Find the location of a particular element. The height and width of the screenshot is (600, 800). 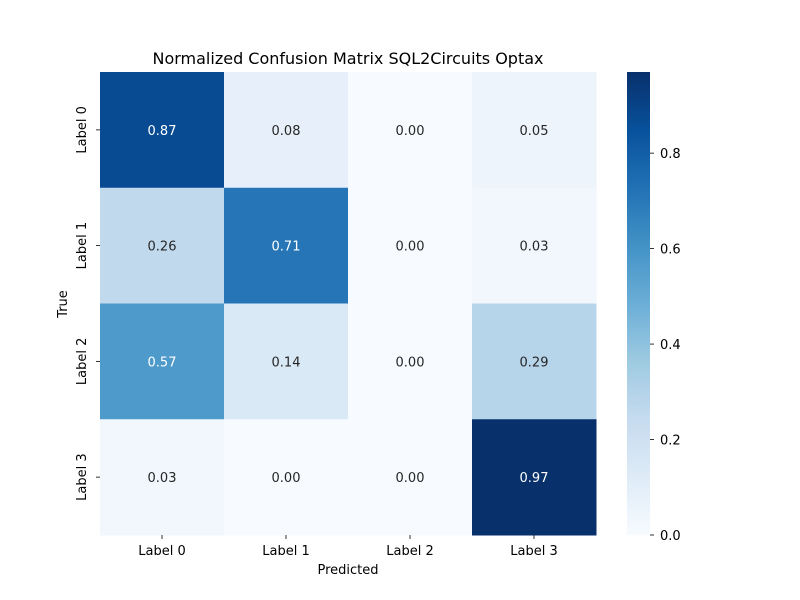

colorbar is located at coordinates (638, 303).